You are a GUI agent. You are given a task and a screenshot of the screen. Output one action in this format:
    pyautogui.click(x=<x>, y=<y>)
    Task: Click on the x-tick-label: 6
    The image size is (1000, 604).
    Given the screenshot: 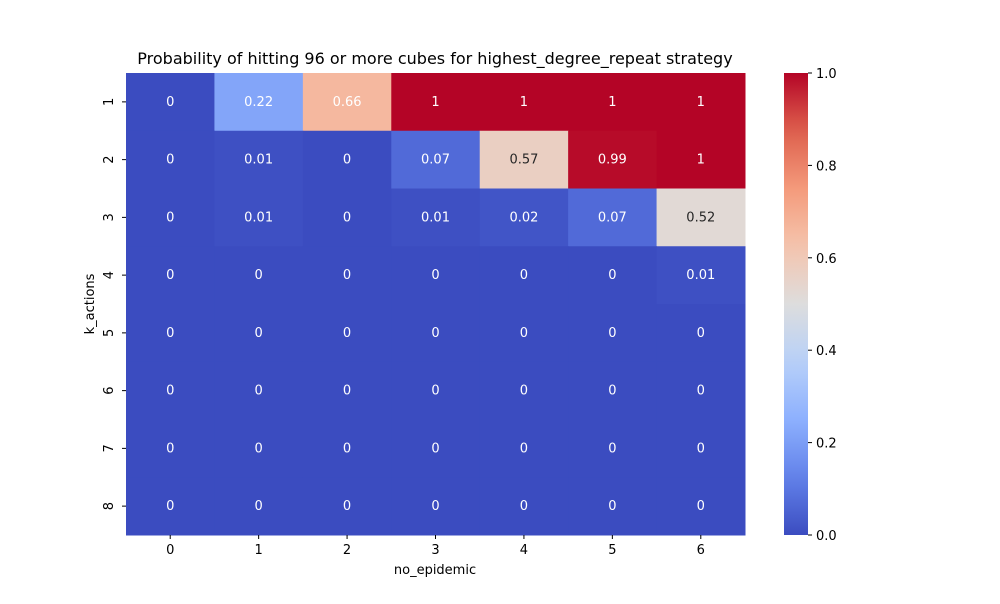 What is the action you would take?
    pyautogui.click(x=701, y=550)
    